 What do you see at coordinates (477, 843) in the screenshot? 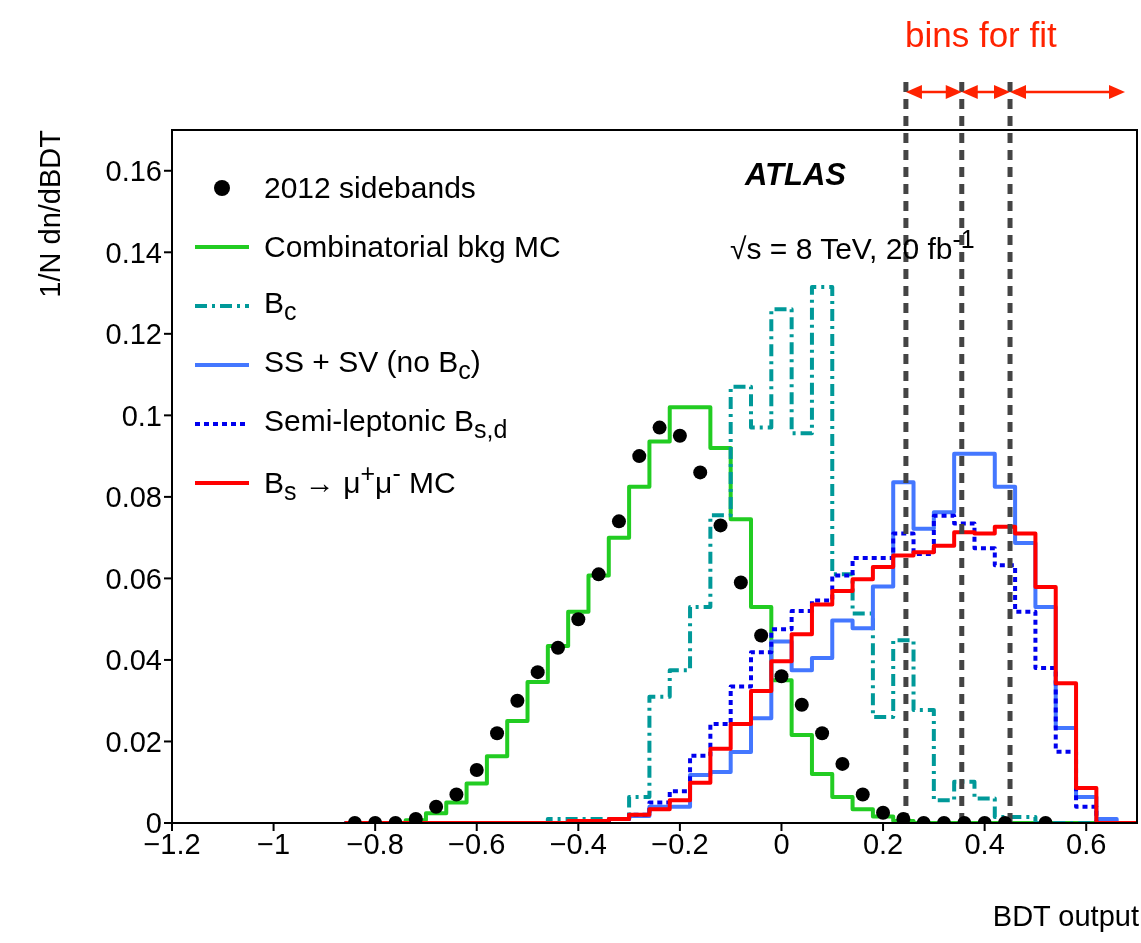
I see `x-tick-label: −0.6` at bounding box center [477, 843].